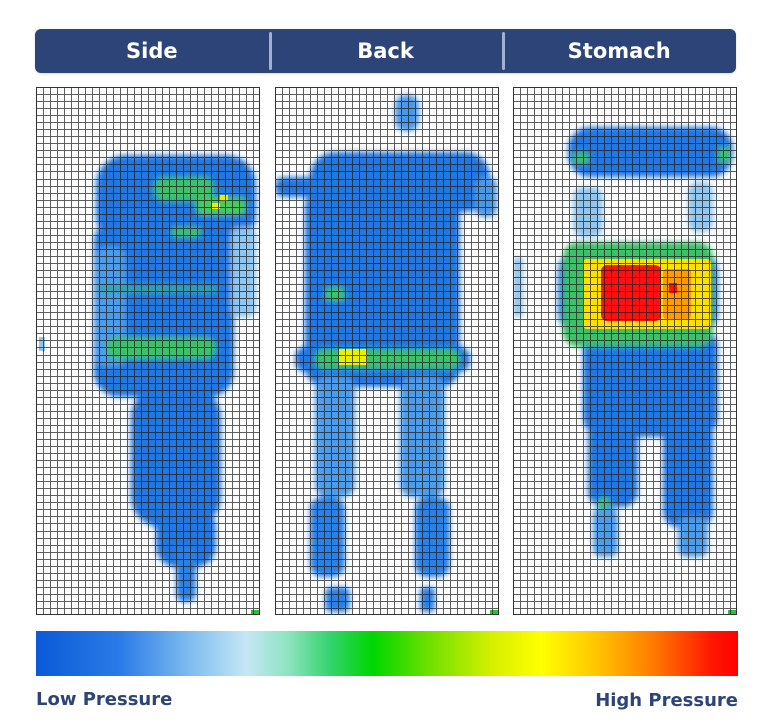 The height and width of the screenshot is (727, 768). I want to click on tab-side: Side, so click(152, 51).